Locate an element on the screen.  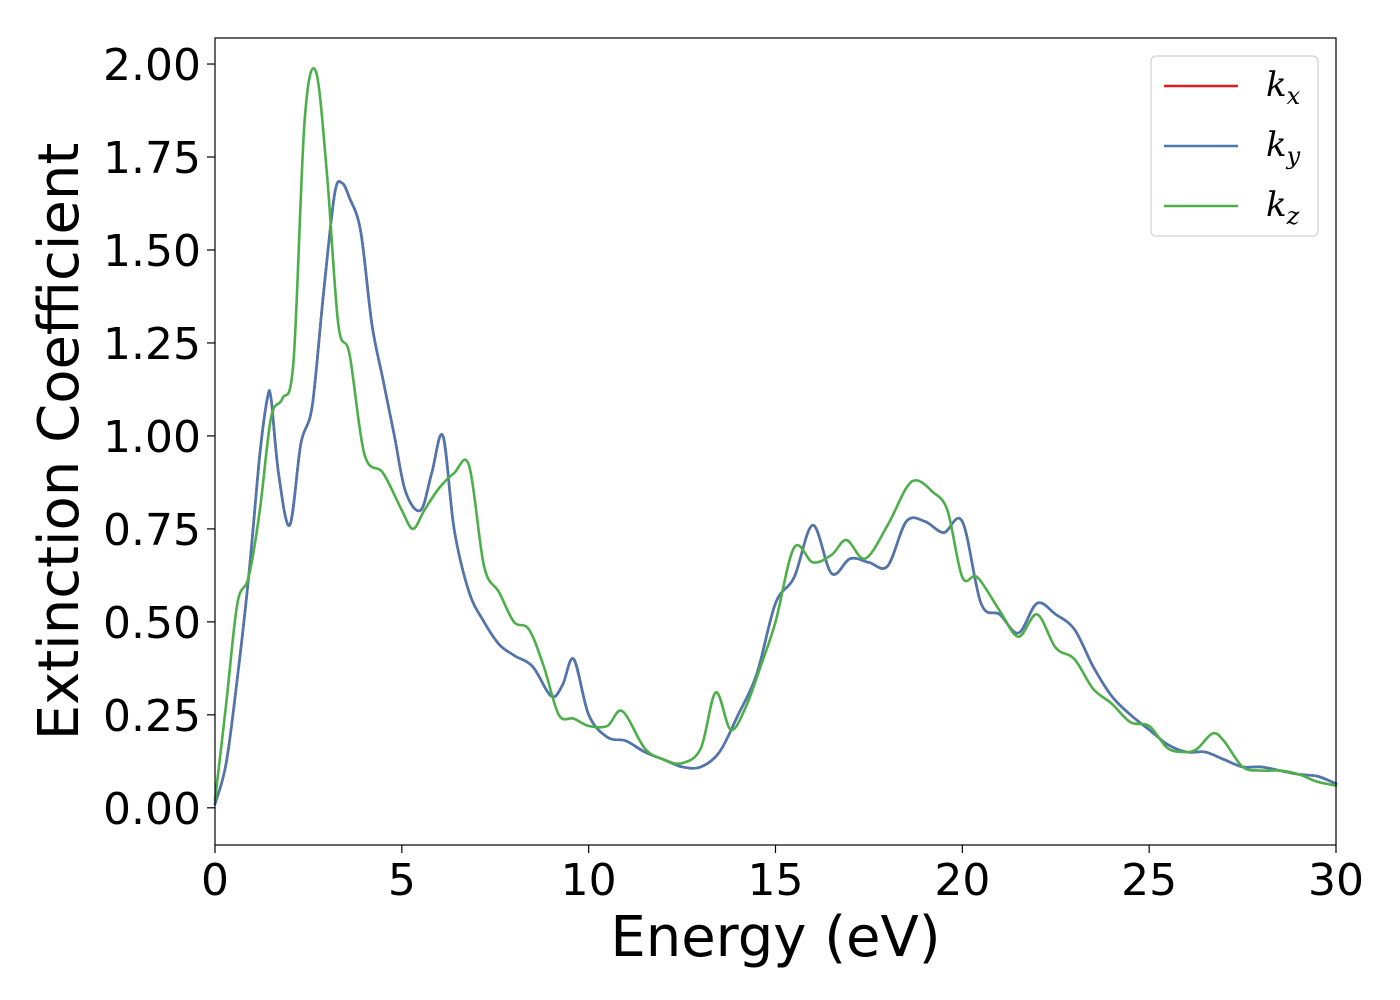
legend-label: ky is located at coordinates (1283, 147).